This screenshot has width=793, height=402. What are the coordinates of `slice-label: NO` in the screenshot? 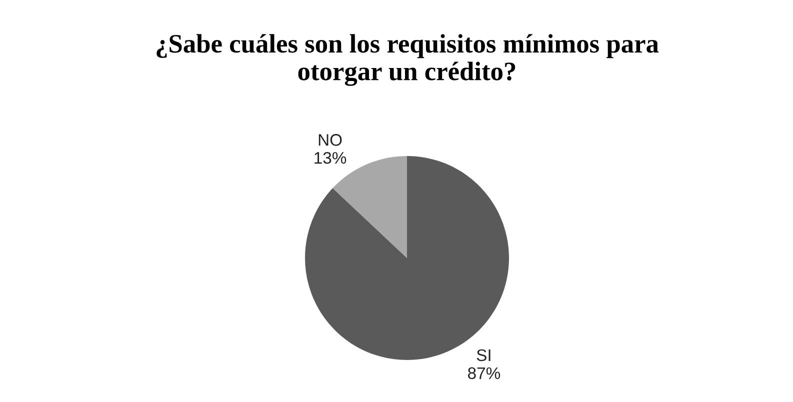 It's located at (330, 140).